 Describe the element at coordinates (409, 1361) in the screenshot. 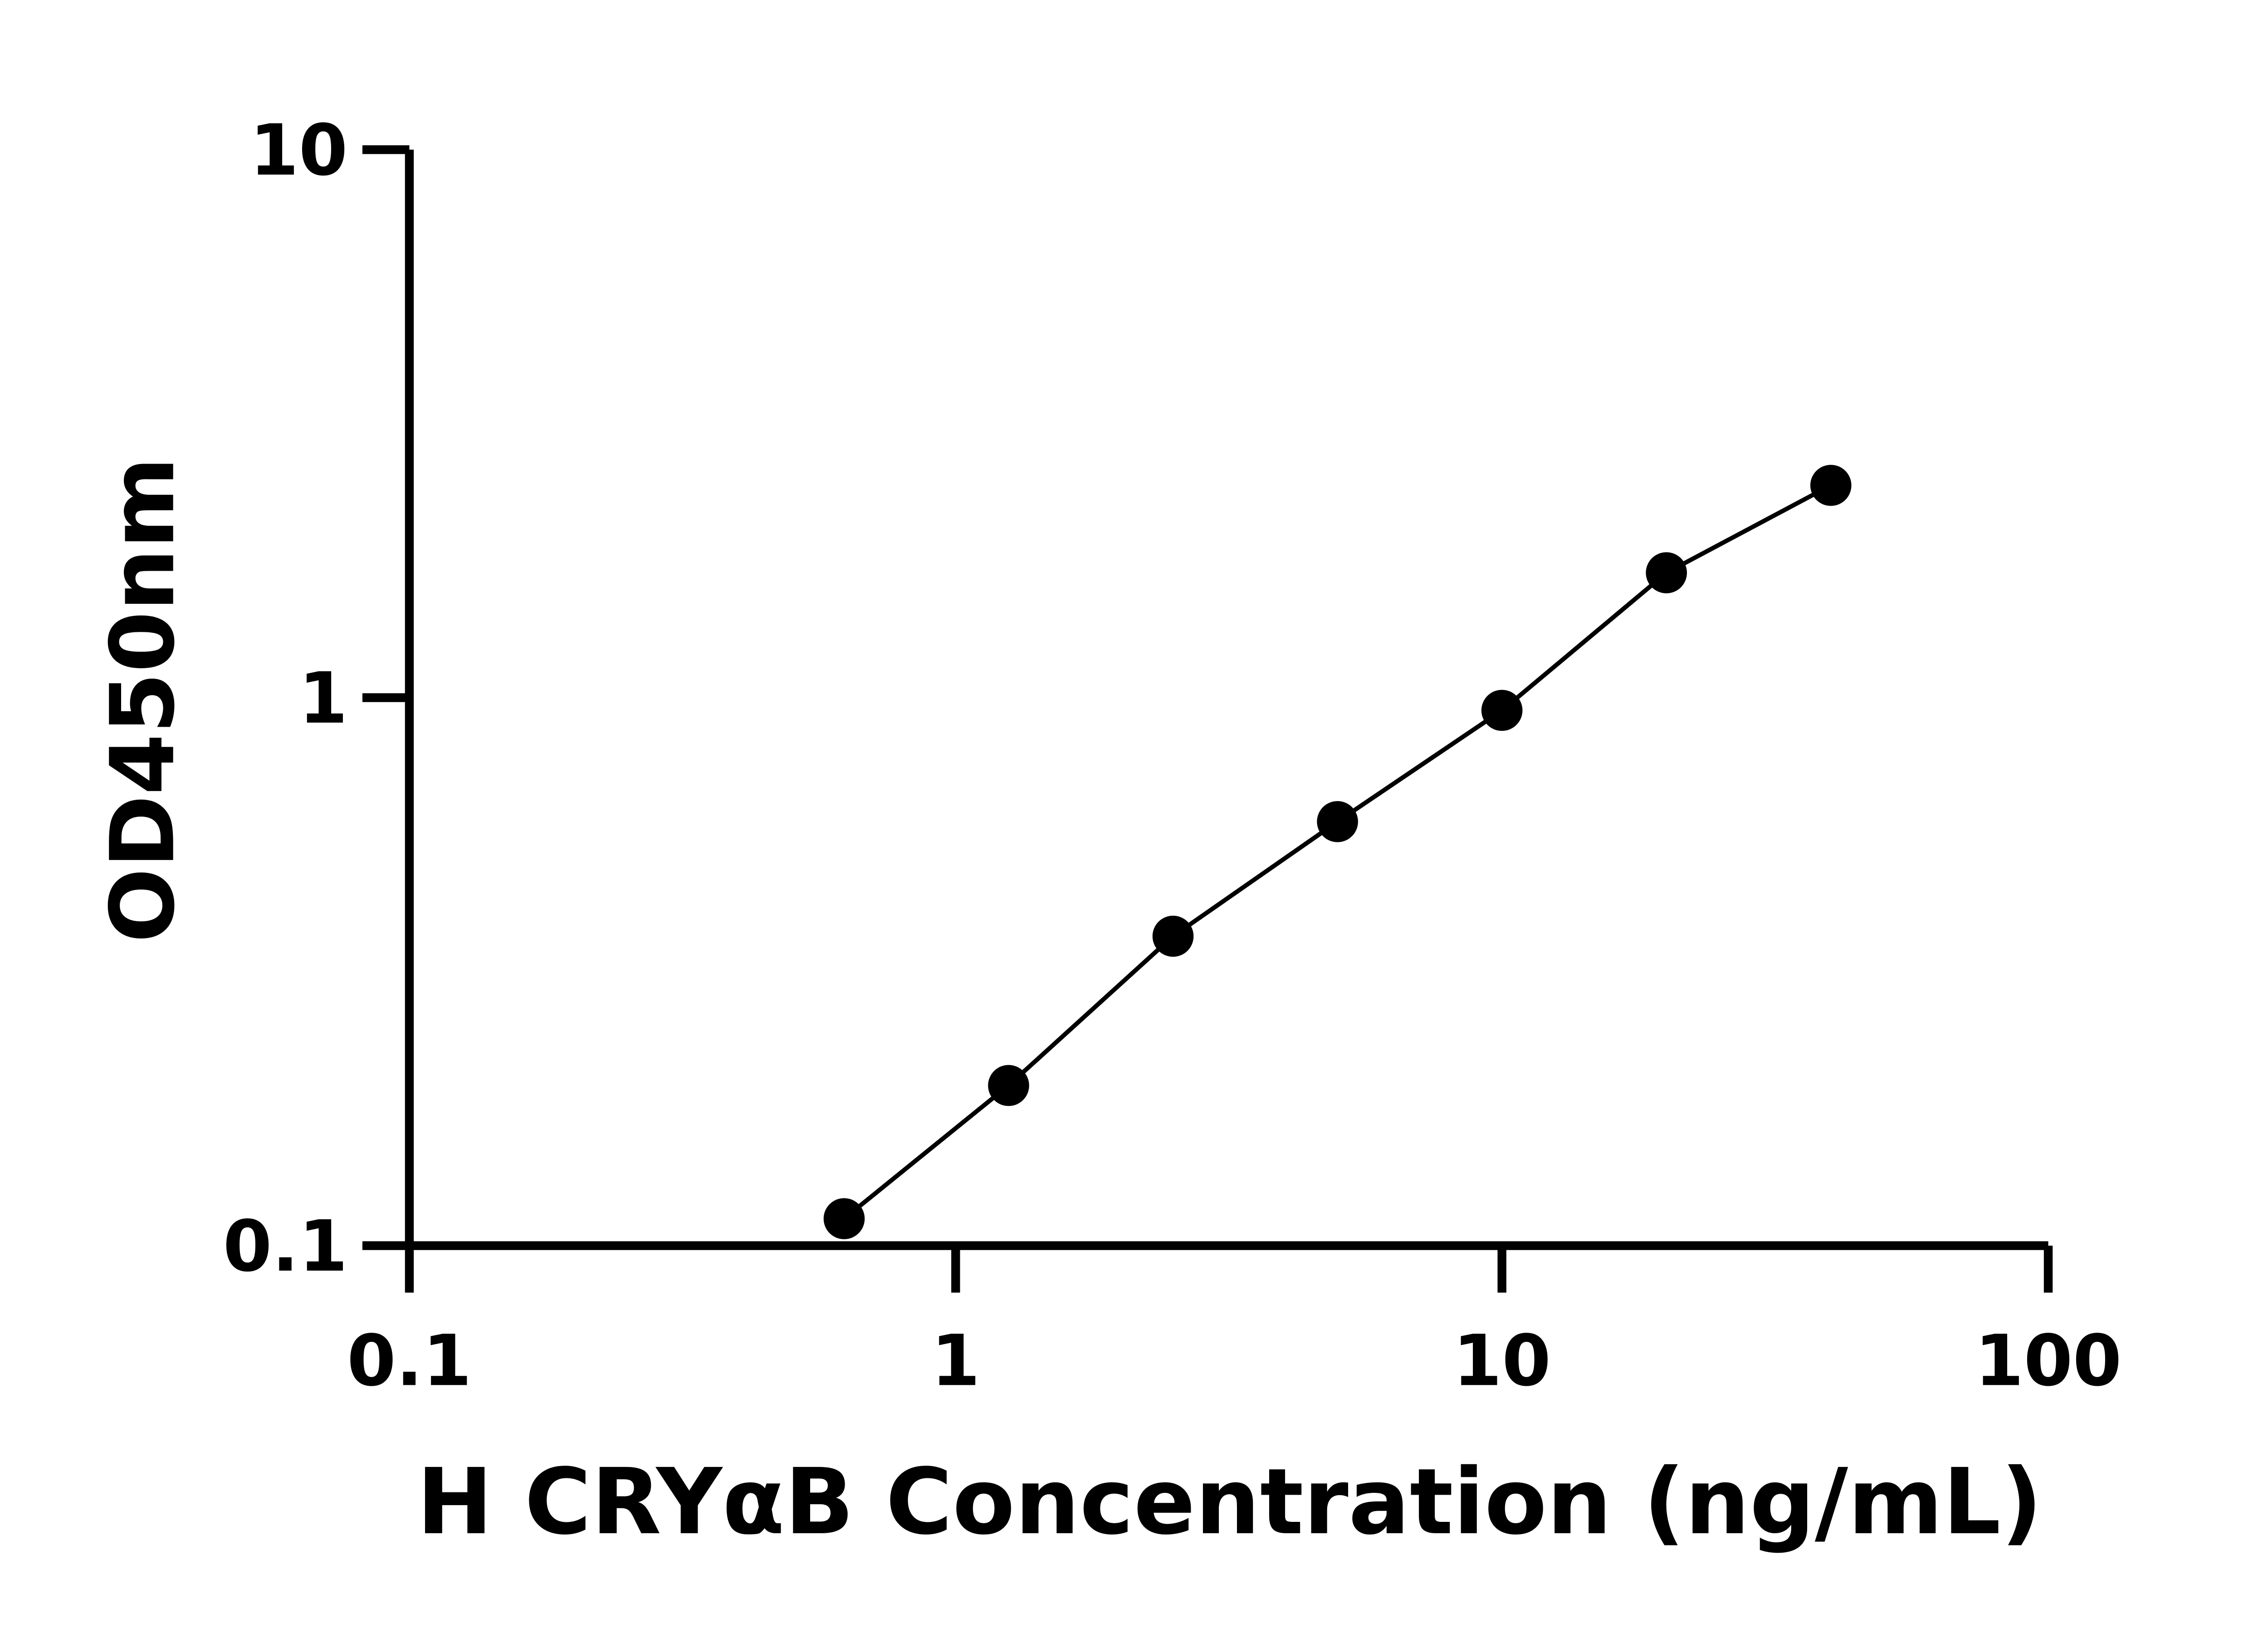

I see `x-tick-label: 0.1` at that location.